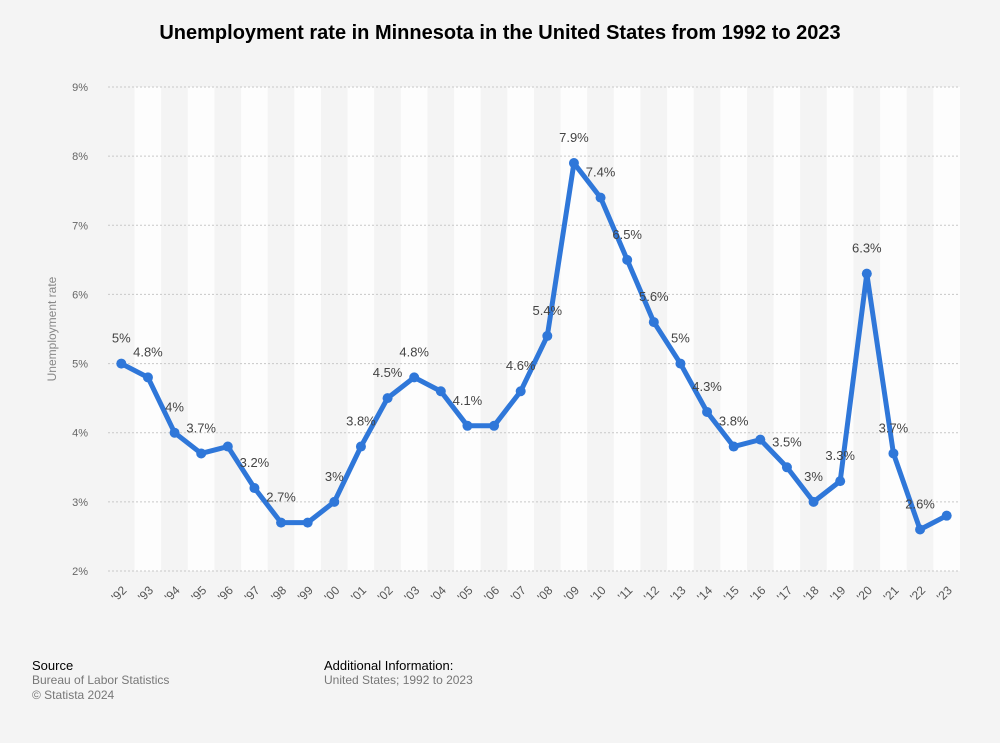 This screenshot has height=743, width=1000. Describe the element at coordinates (358, 593) in the screenshot. I see `x-tick-label: '01` at that location.